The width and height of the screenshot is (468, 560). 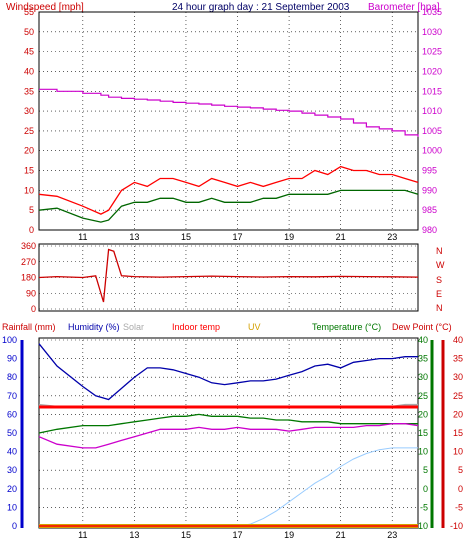 I want to click on windspeed-line, so click(x=228, y=190).